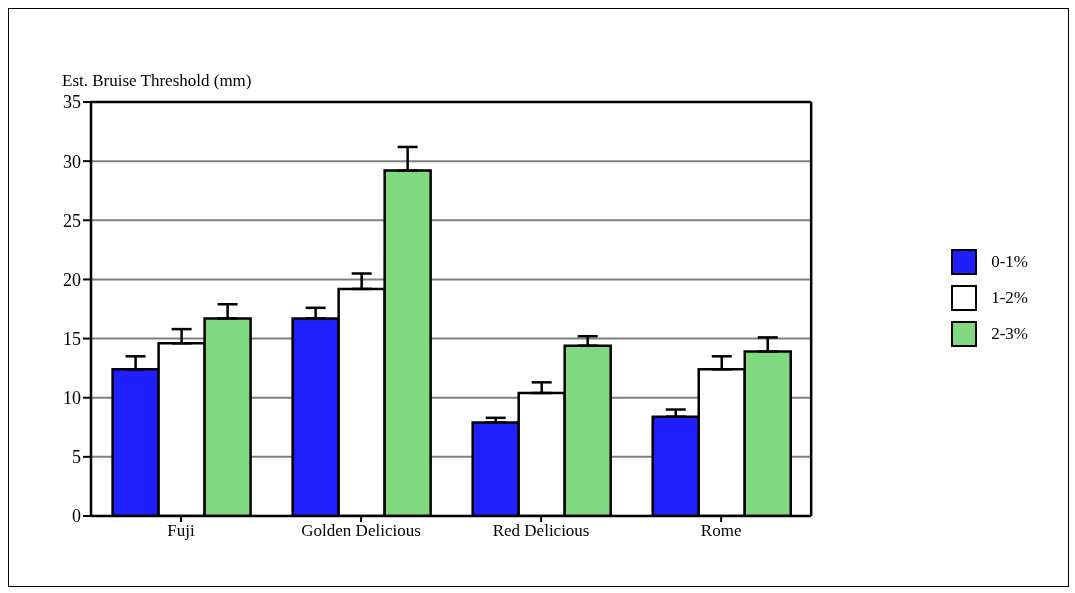  What do you see at coordinates (72, 338) in the screenshot?
I see `y-tick-label: 15` at bounding box center [72, 338].